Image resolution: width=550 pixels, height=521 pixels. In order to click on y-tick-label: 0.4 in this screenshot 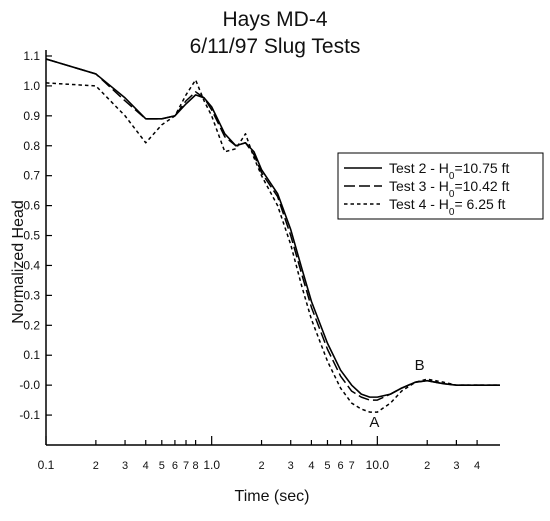, I will do `click(31, 265)`.